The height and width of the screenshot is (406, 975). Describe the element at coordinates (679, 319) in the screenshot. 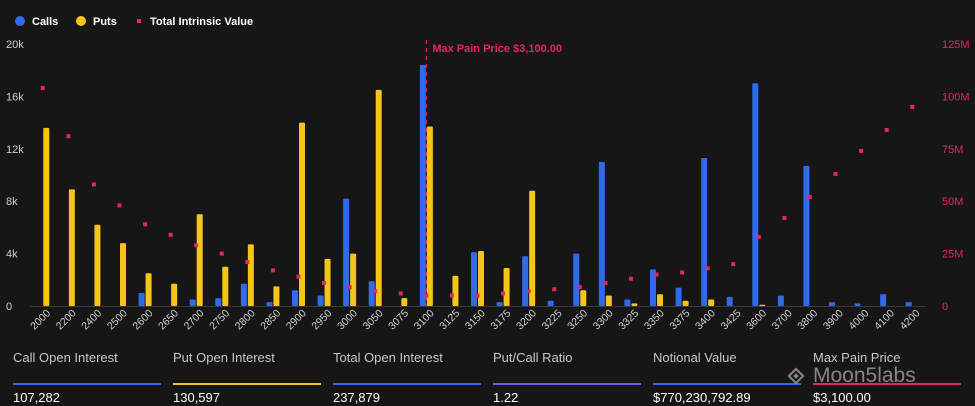

I see `x-tick-label: 3375` at that location.